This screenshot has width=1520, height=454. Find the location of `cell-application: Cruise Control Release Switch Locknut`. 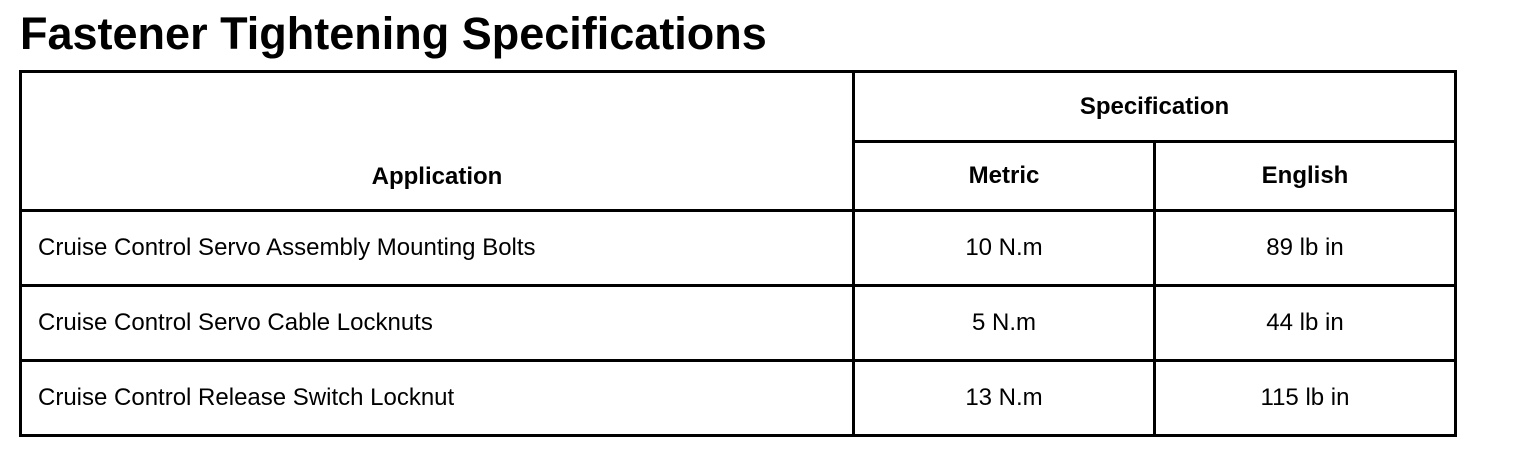

cell-application: Cruise Control Release Switch Locknut is located at coordinates (437, 398).